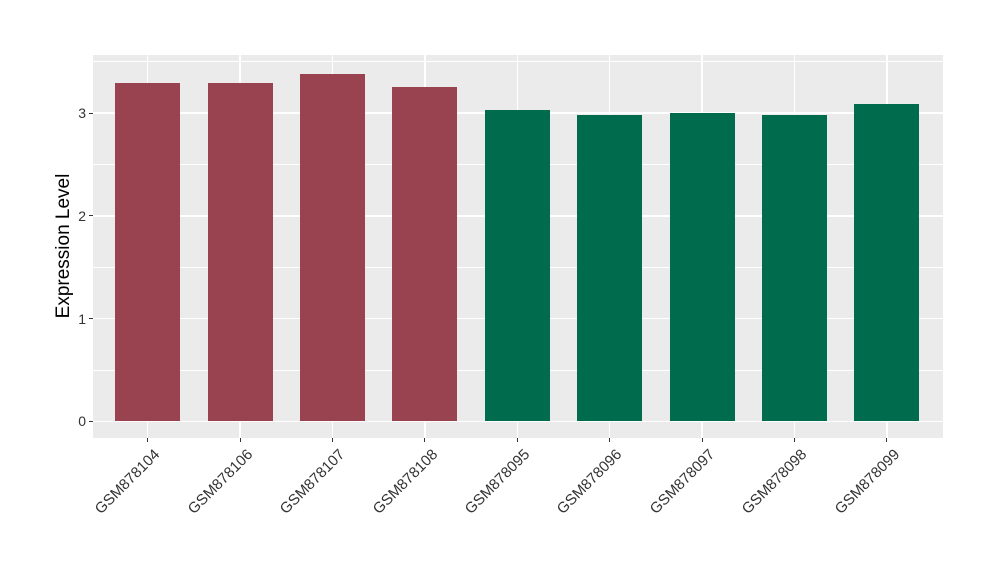 This screenshot has height=580, width=1000. I want to click on bar-GSM878099, so click(887, 262).